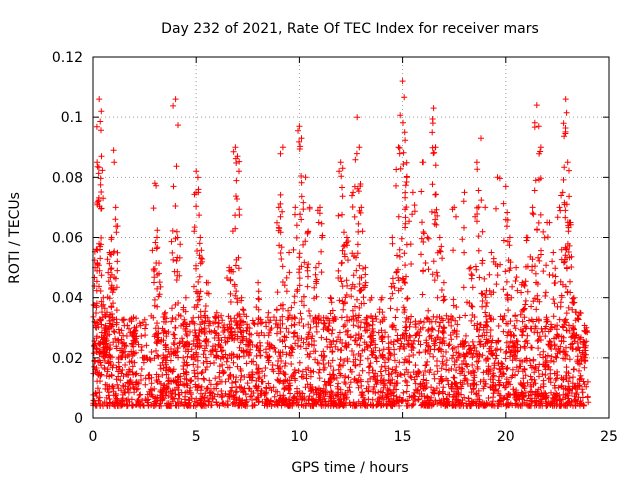  I want to click on x-tick-label: 10, so click(299, 437).